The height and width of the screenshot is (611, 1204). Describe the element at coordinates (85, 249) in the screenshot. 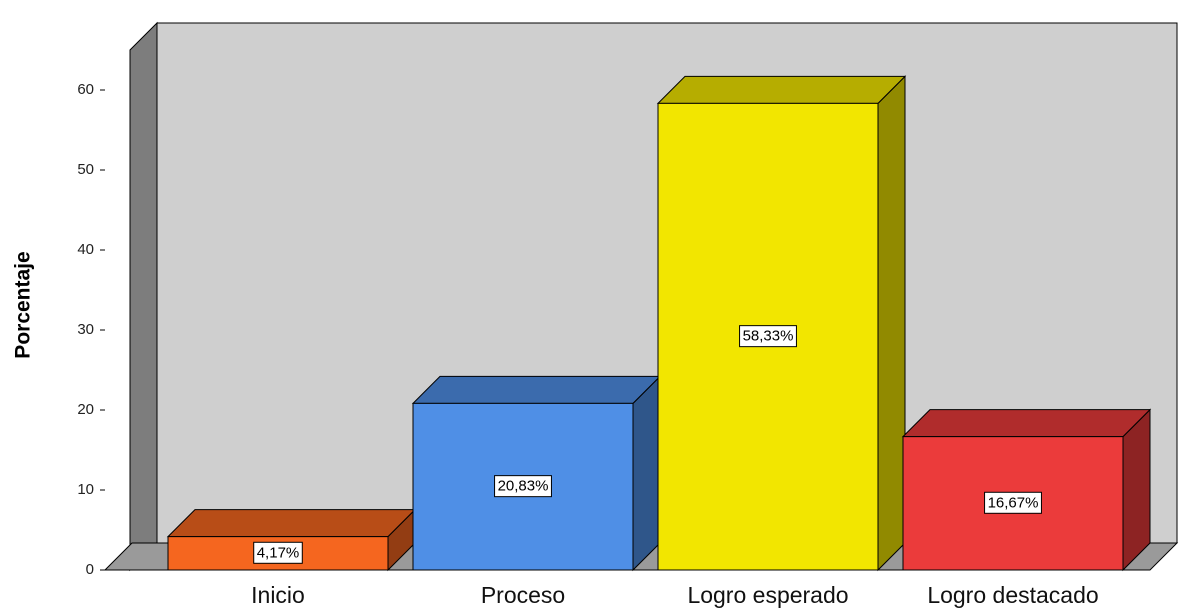

I see `y-tick-label: 40` at that location.